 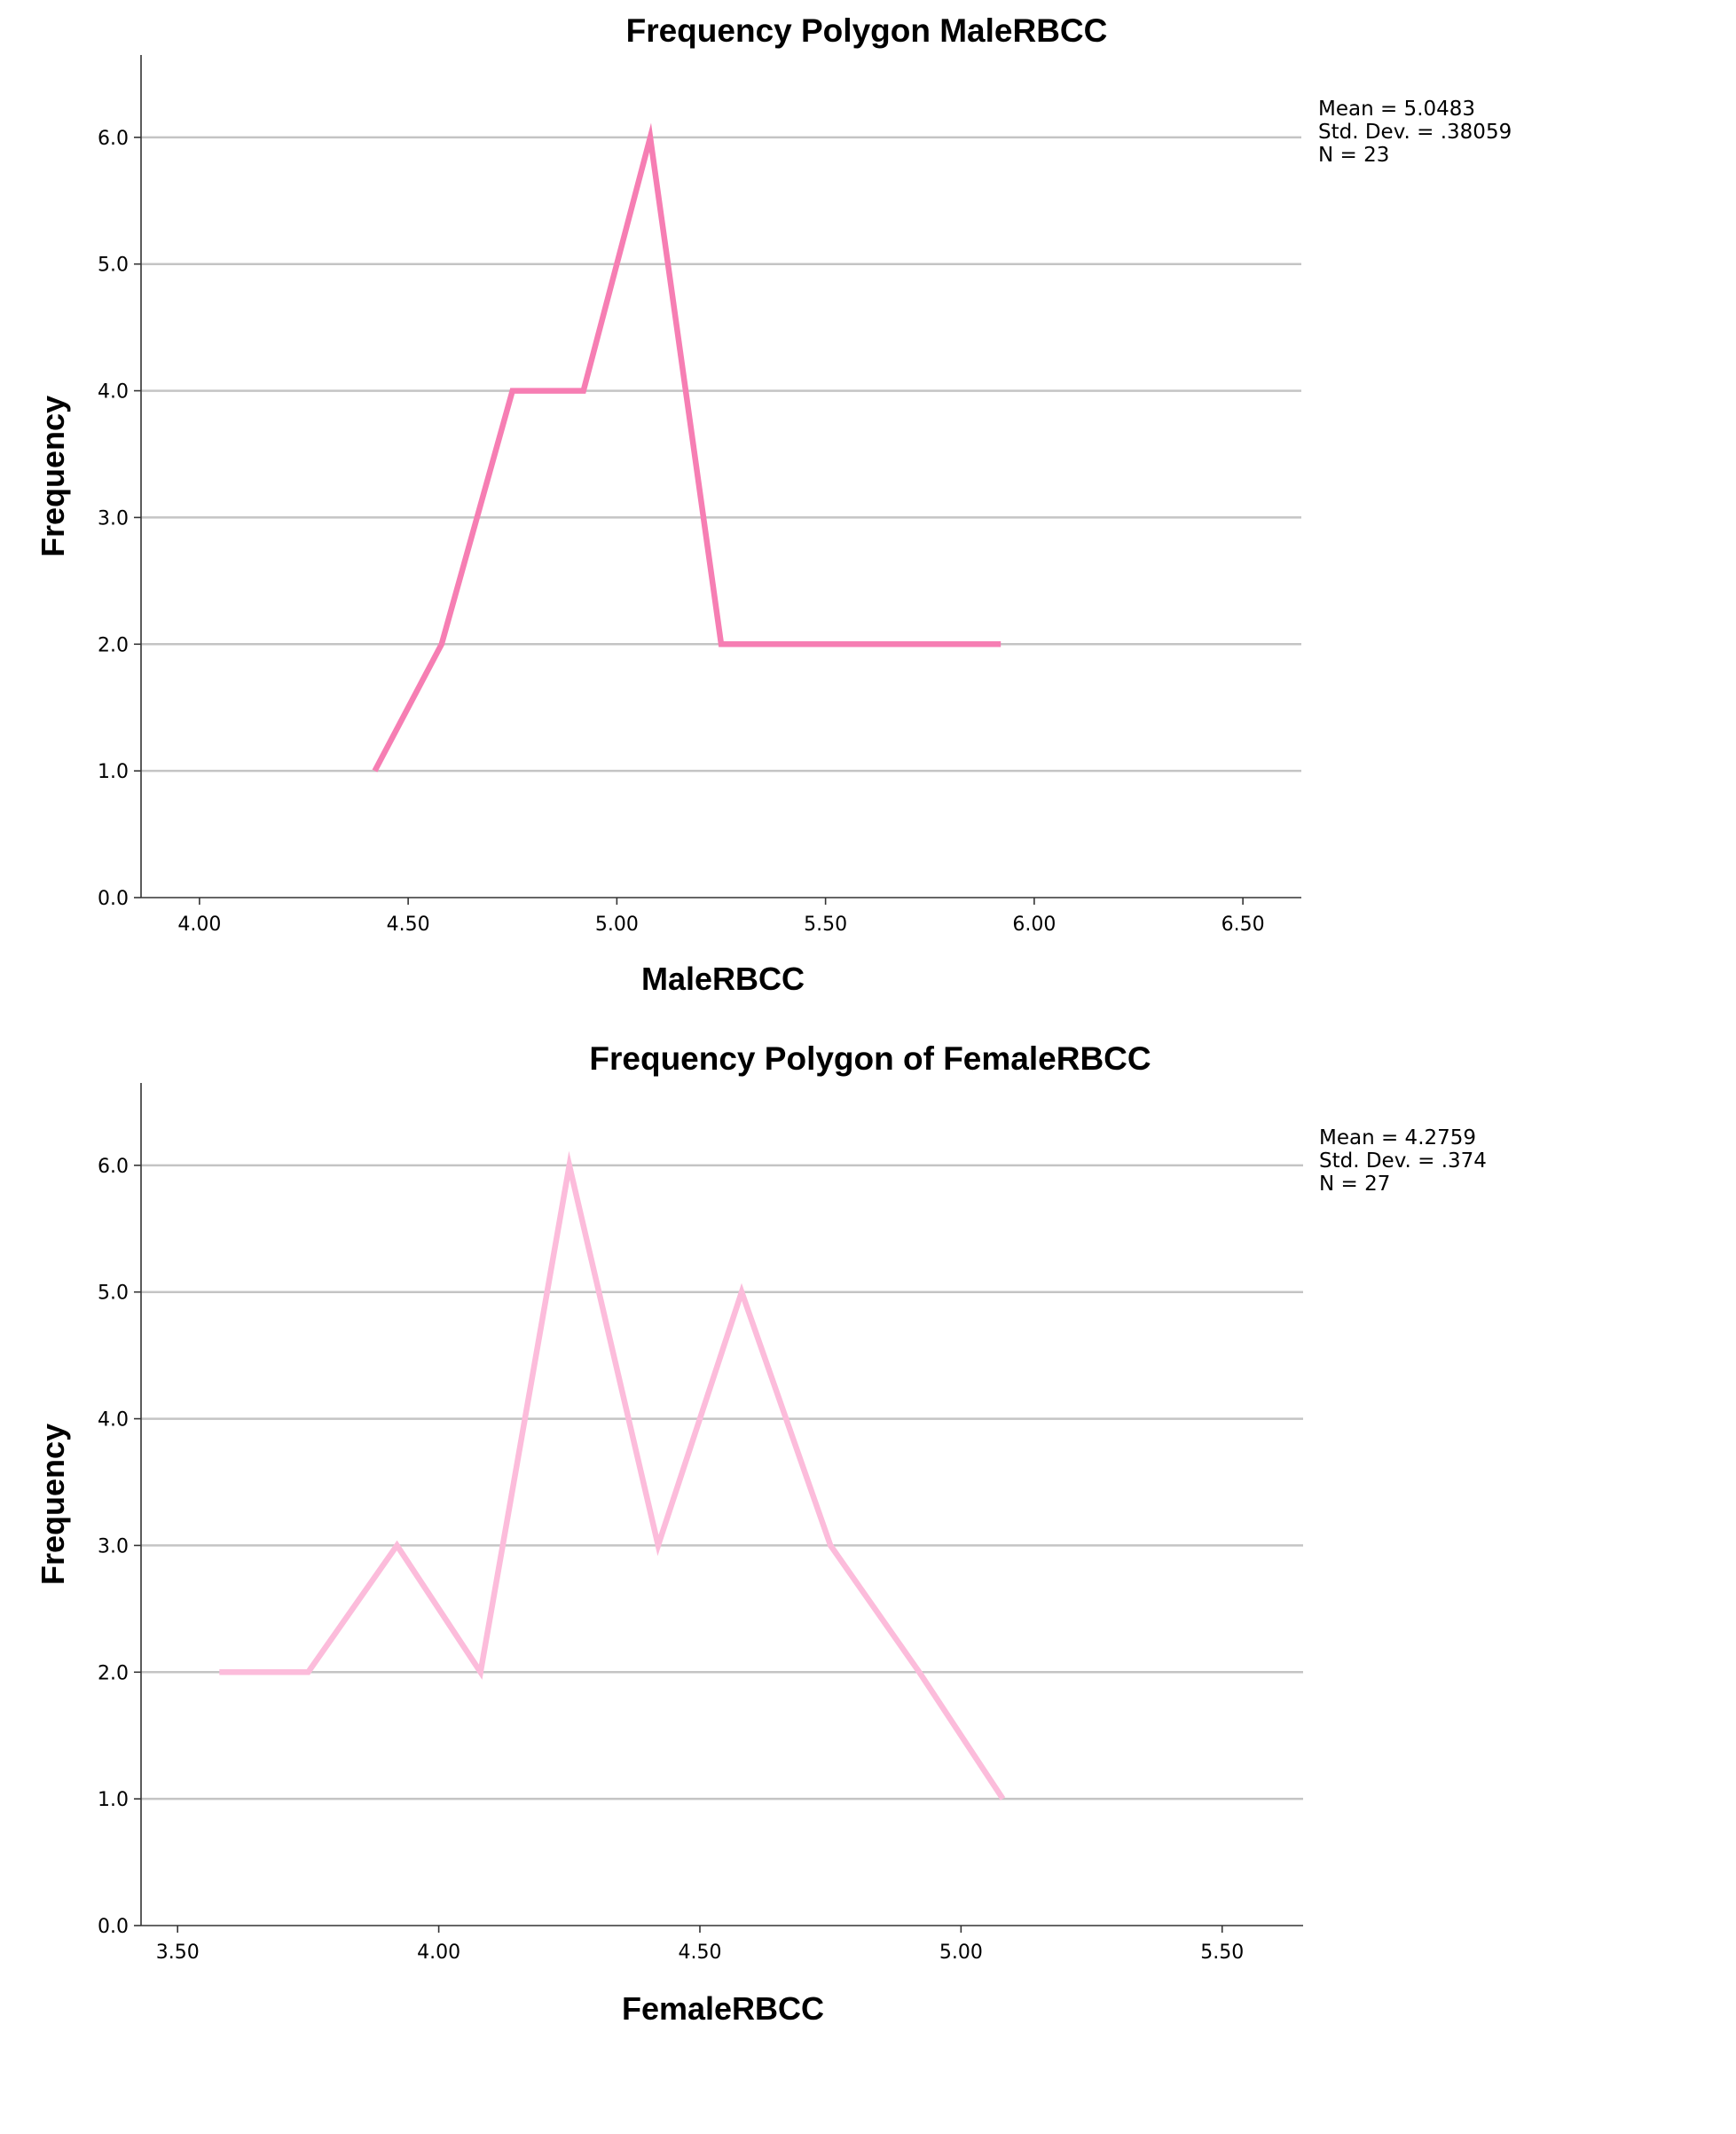 I want to click on stat-n: N = 27, so click(x=1354, y=1184).